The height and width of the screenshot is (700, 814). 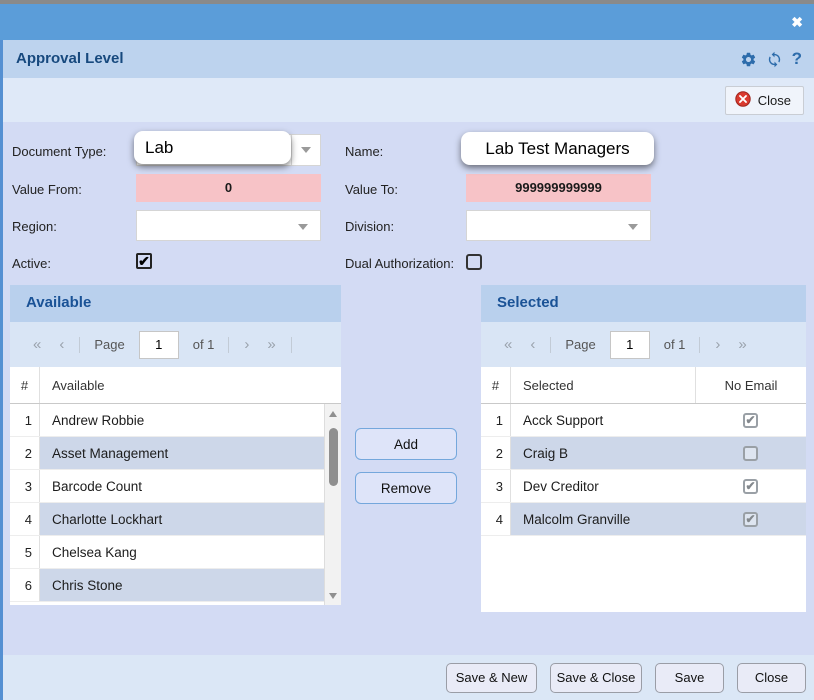 I want to click on row-label: Craig B, so click(x=603, y=453).